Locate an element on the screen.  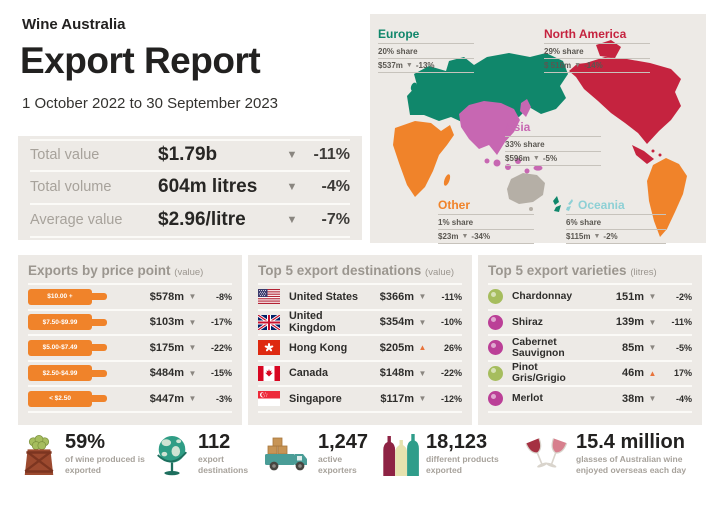
united-kingdom-flag-icon is located at coordinates (269, 322).